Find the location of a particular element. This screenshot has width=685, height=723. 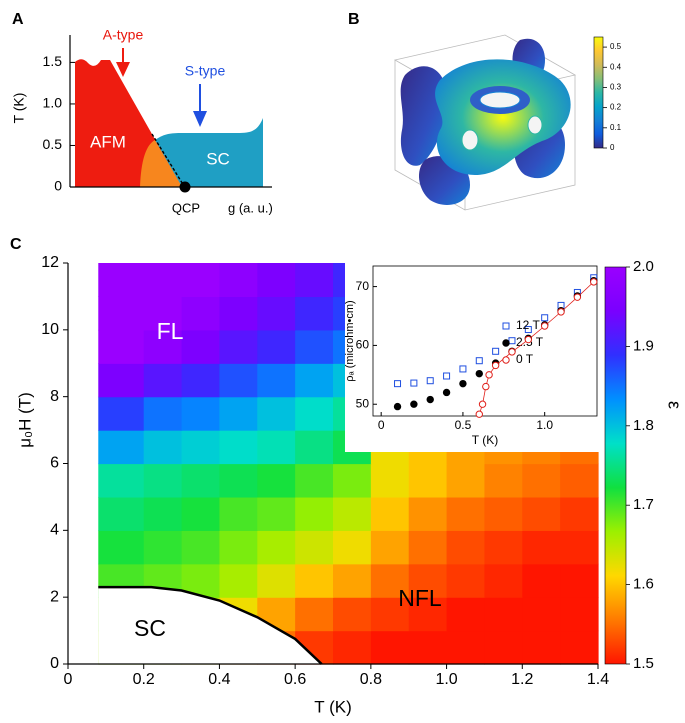

colorbar-tick-label: 1.6 is located at coordinates (643, 584).